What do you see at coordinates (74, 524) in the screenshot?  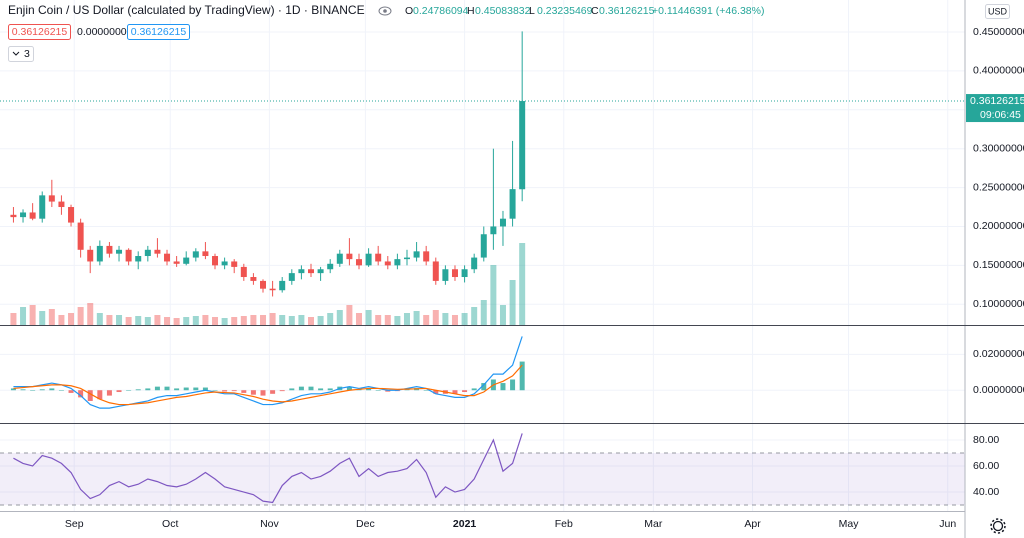 I see `x-tick-label: Sep` at bounding box center [74, 524].